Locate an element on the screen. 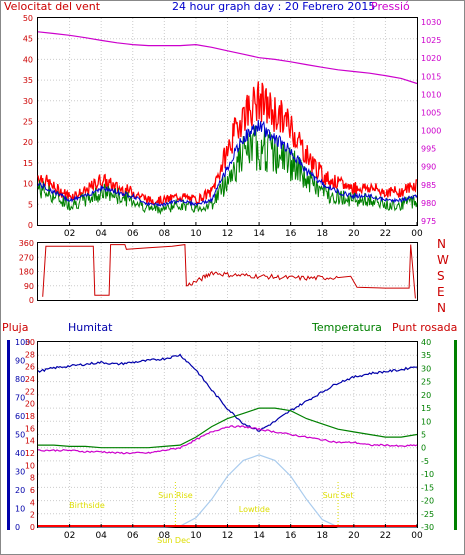  compass-n-bottom: N is located at coordinates (441, 308).